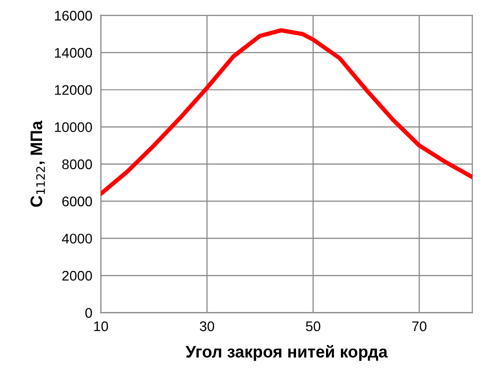 The image size is (492, 386). I want to click on x-tick-label: 30, so click(207, 326).